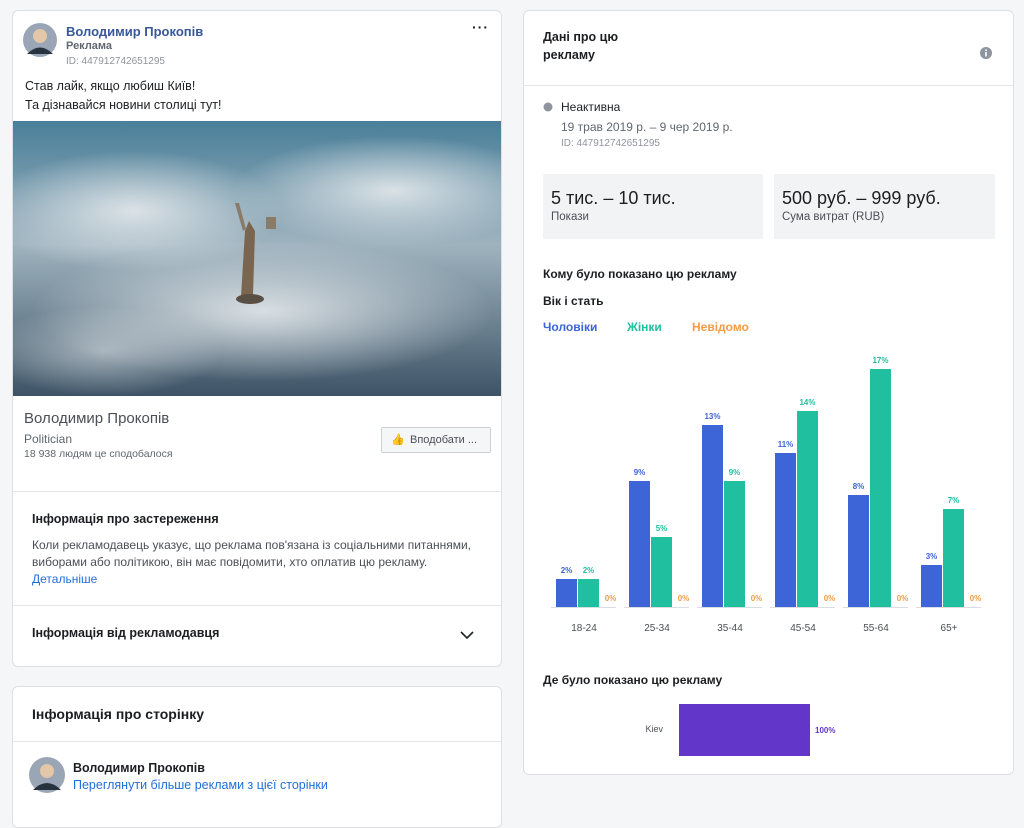  Describe the element at coordinates (657, 628) in the screenshot. I see `x-tick-label: 25-34` at that location.